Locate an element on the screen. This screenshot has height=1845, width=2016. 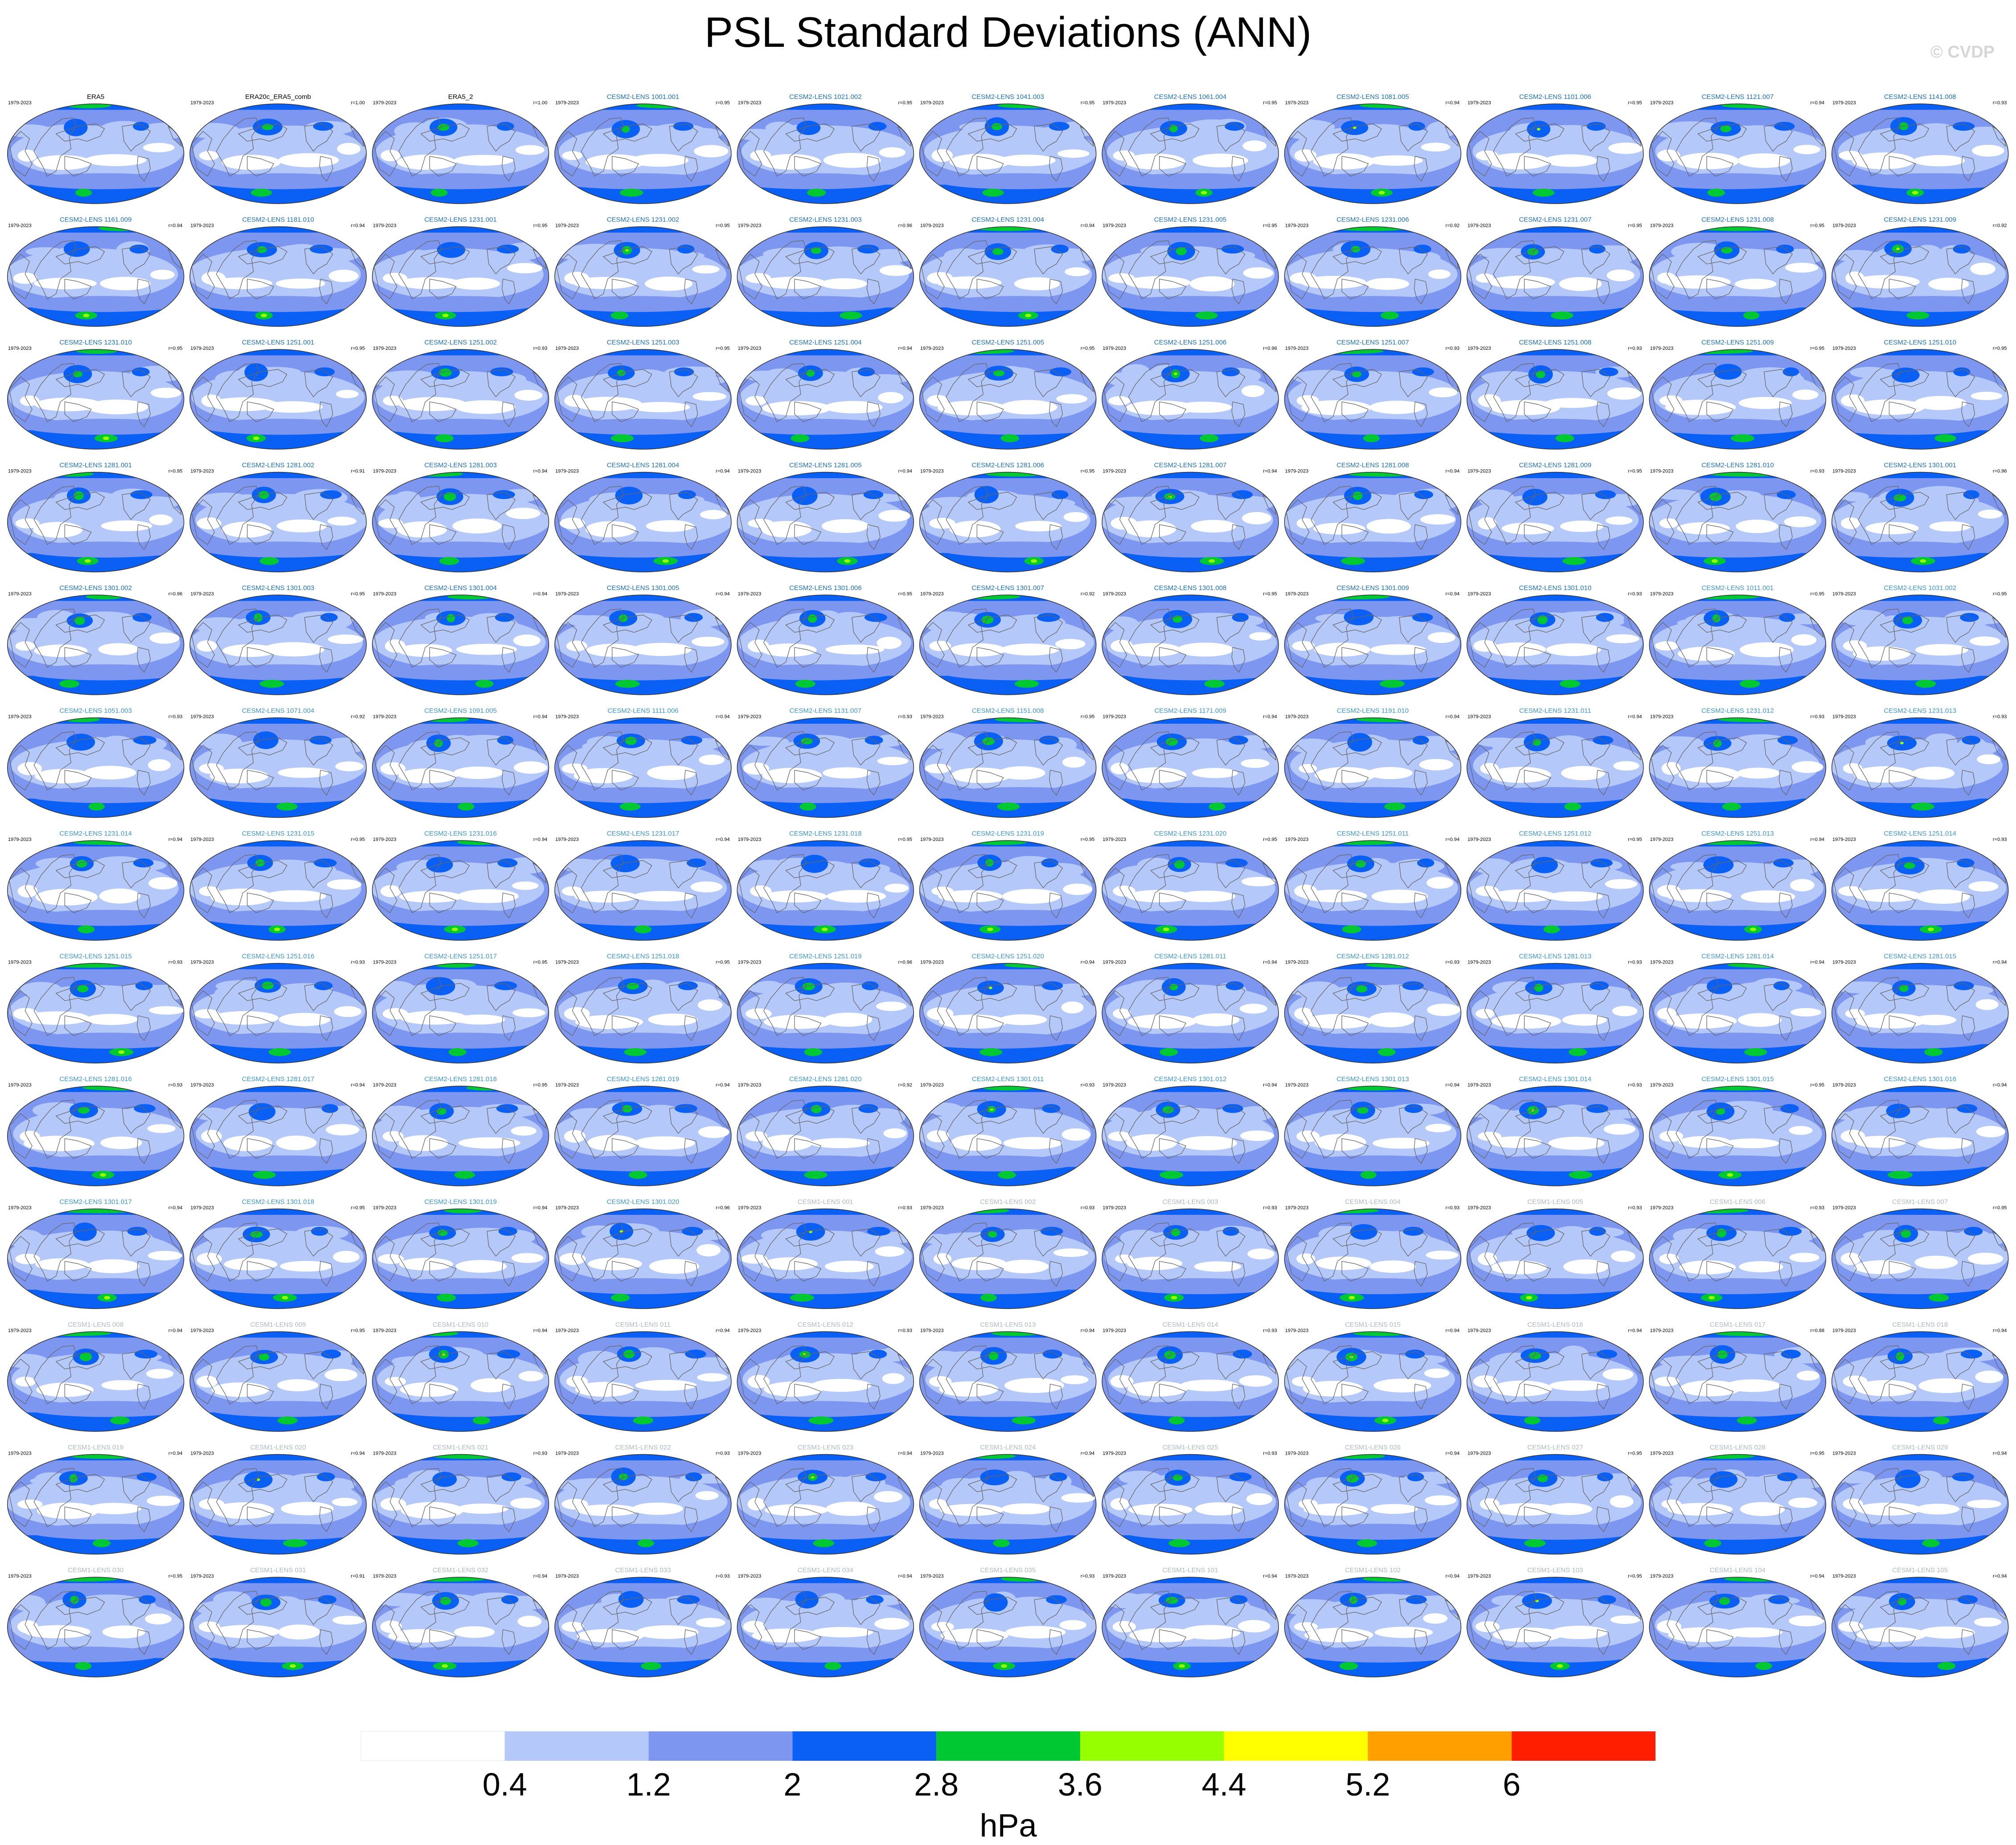
map-panel: CESM2-LENS 1281.012 1979-2023 r=0.93 is located at coordinates (1373, 1008).